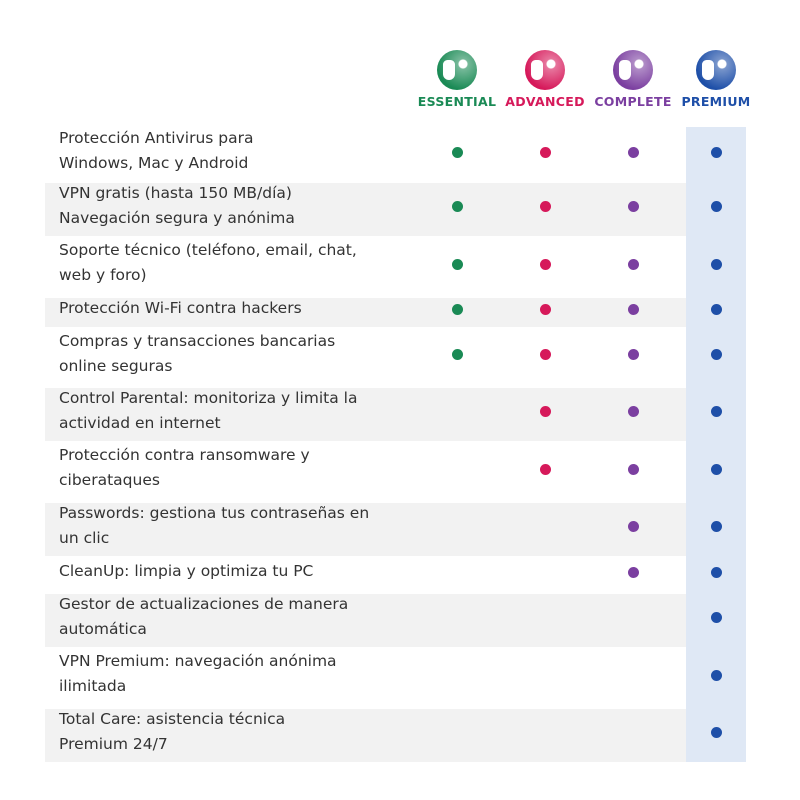 This screenshot has width=800, height=800. Describe the element at coordinates (186, 570) in the screenshot. I see `feature-text: CleanUp: limpia y optimiza tu PC` at that location.